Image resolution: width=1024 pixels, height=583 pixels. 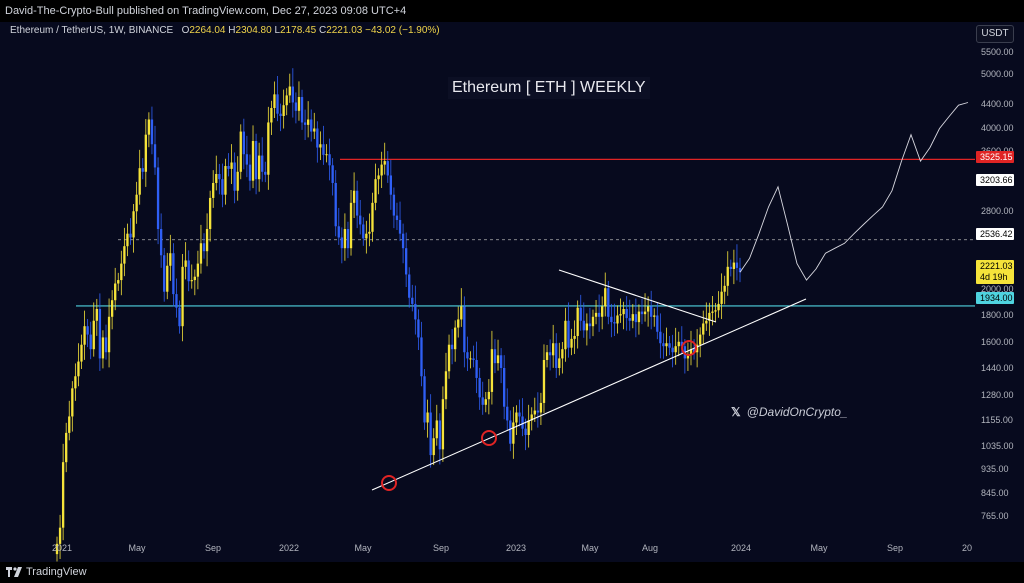 What do you see at coordinates (995, 34) in the screenshot?
I see `currency-button: USDT` at bounding box center [995, 34].